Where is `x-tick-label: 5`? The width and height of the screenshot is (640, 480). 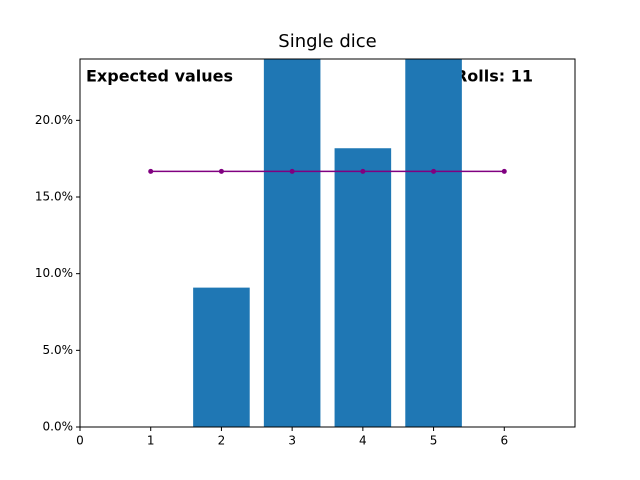
x-tick-label: 5 is located at coordinates (434, 441).